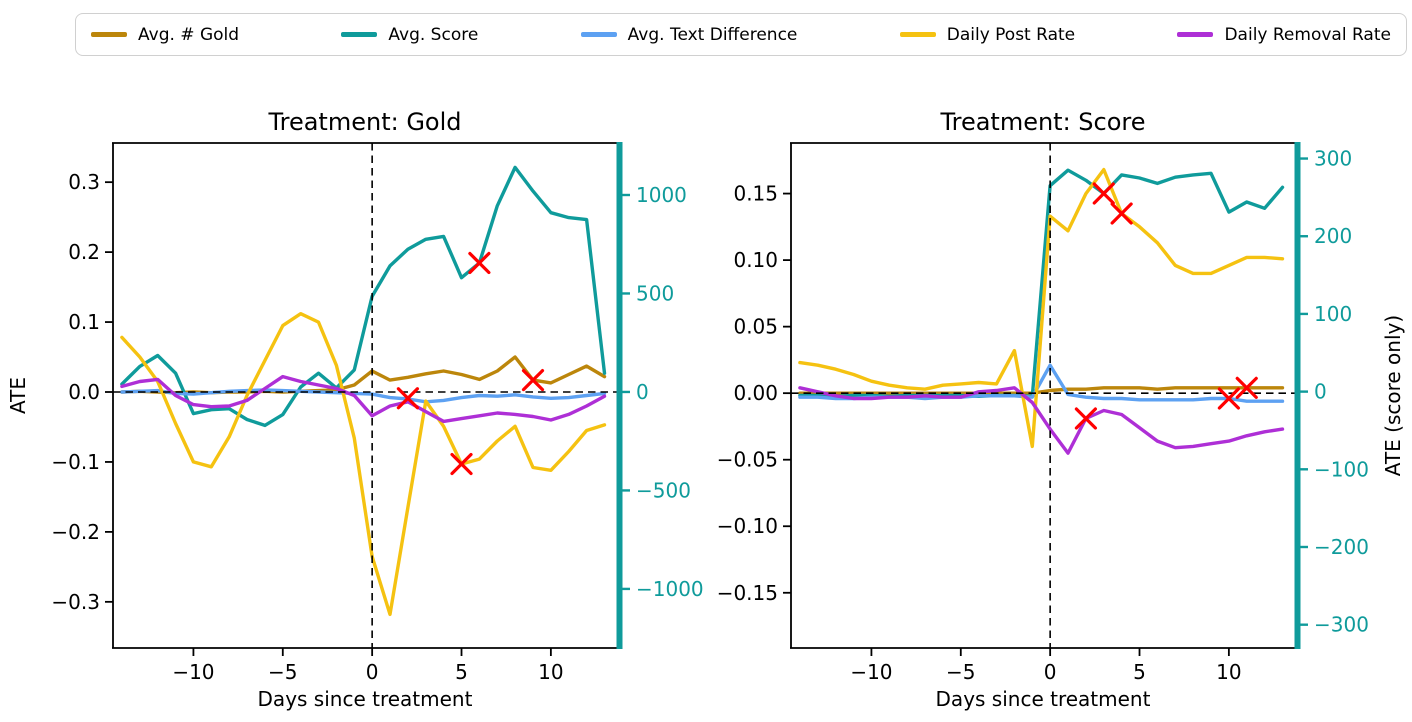  What do you see at coordinates (84, 392) in the screenshot?
I see `y-tick-label: 0.0` at bounding box center [84, 392].